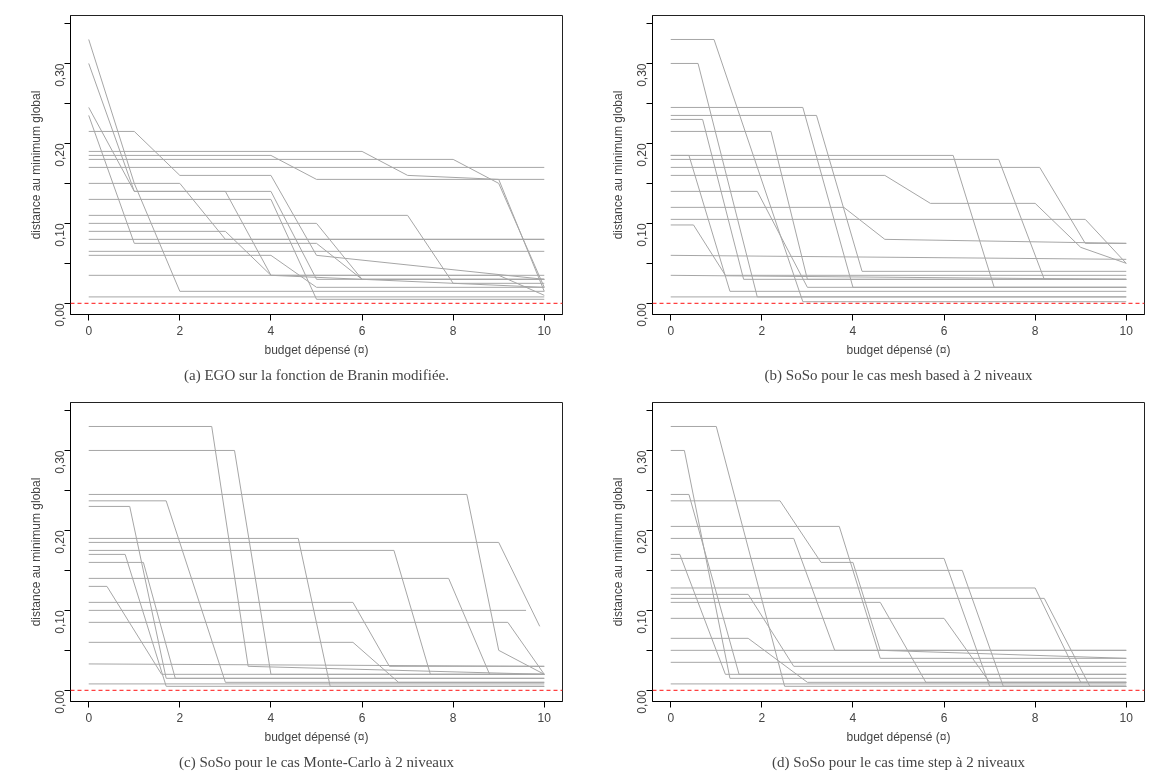  What do you see at coordinates (317, 762) in the screenshot?
I see `text: (c) SoSo pour le cas Monte-Carlo à 2 niveaux` at bounding box center [317, 762].